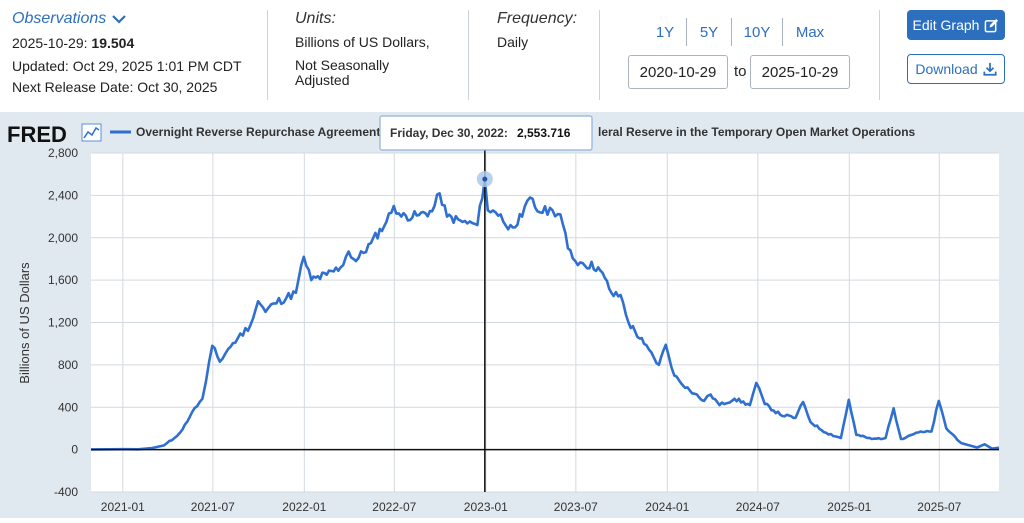  I want to click on tooltip-box, so click(486, 133).